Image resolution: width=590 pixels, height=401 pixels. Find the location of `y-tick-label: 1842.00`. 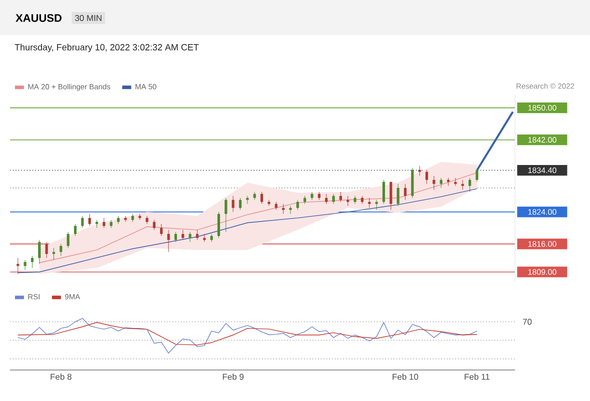

y-tick-label: 1842.00 is located at coordinates (542, 140).